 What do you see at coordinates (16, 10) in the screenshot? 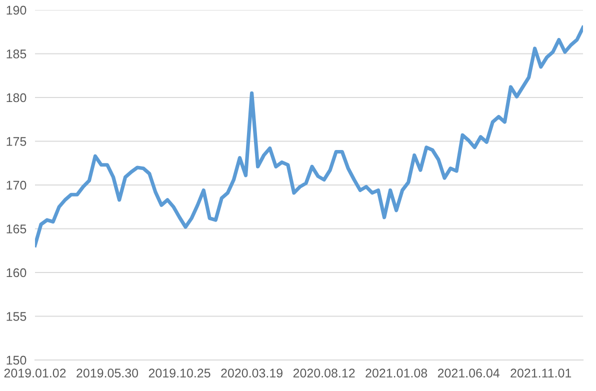
I see `y-tick-label: 190` at bounding box center [16, 10].